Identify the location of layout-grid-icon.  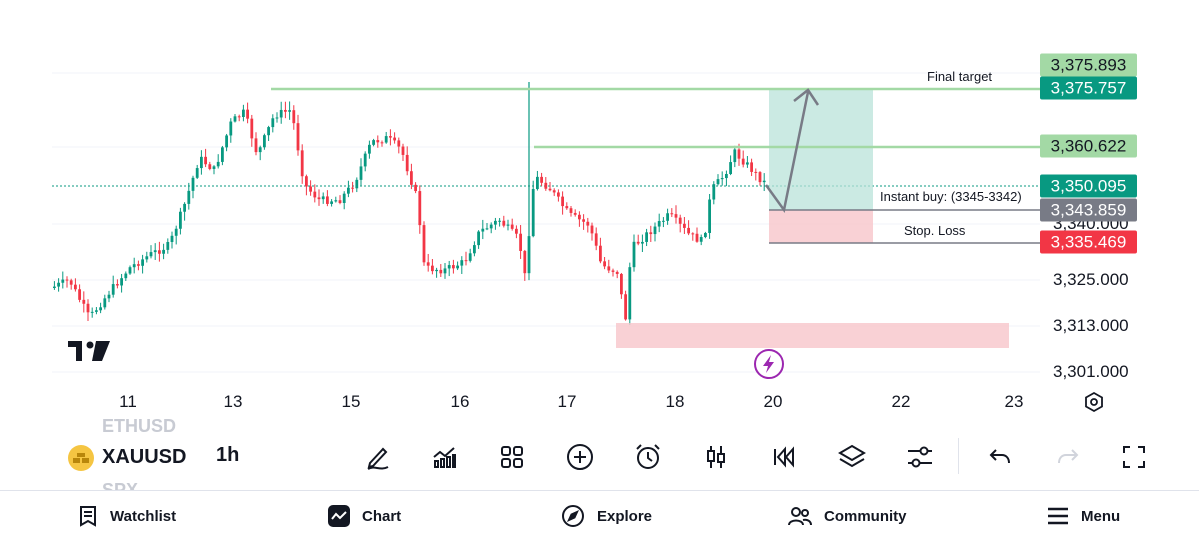
(512, 457).